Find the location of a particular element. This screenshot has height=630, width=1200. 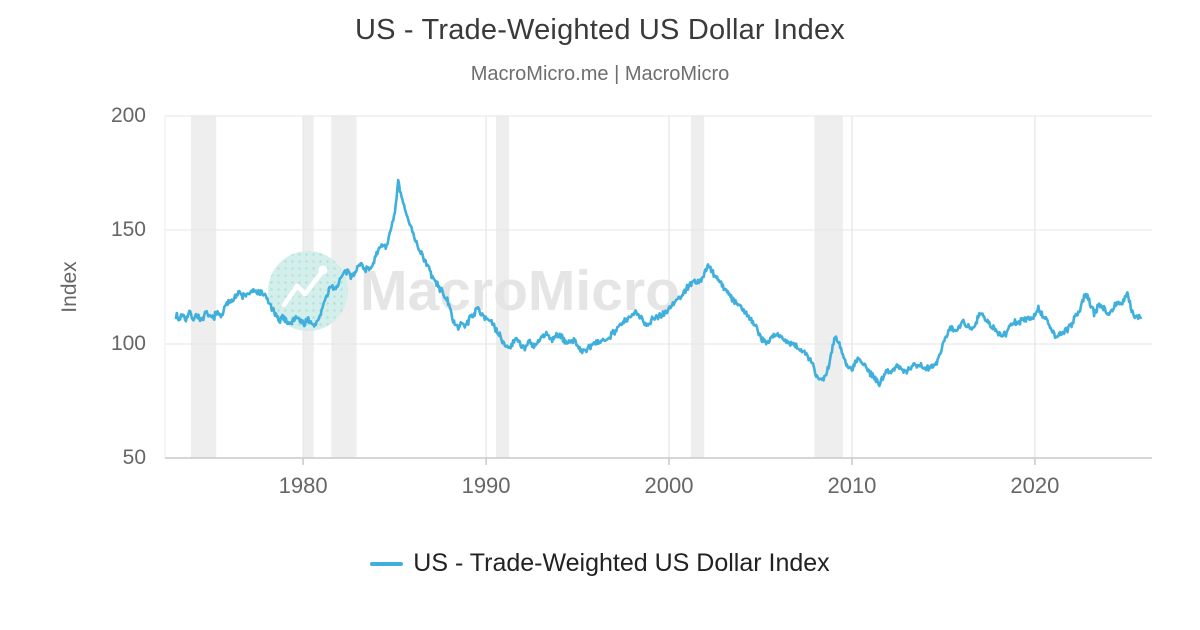

x-tick-label: 2020 is located at coordinates (1035, 485).